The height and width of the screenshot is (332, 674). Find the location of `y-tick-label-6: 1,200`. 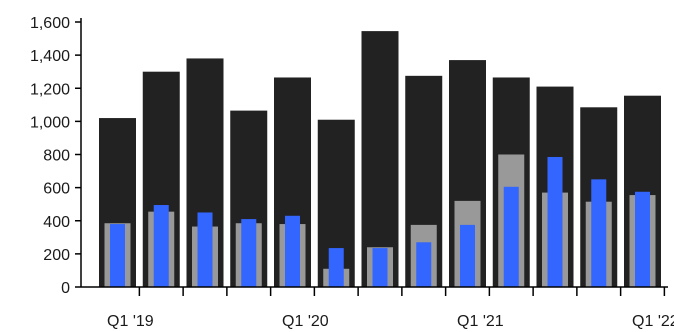

y-tick-label-6: 1,200 is located at coordinates (50, 89).